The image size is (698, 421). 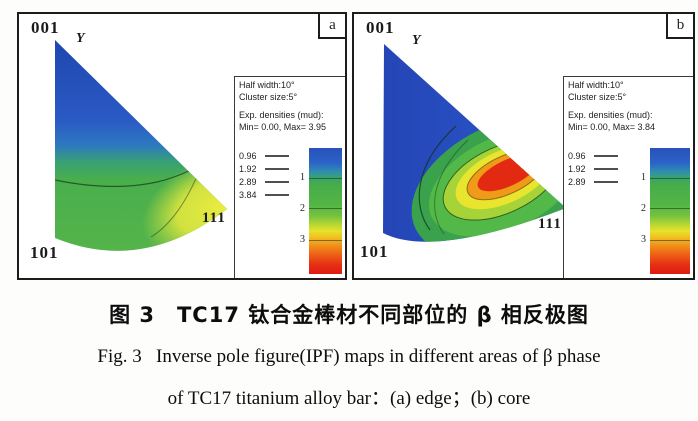 I want to click on ipf-triangle-a, so click(x=141, y=145).